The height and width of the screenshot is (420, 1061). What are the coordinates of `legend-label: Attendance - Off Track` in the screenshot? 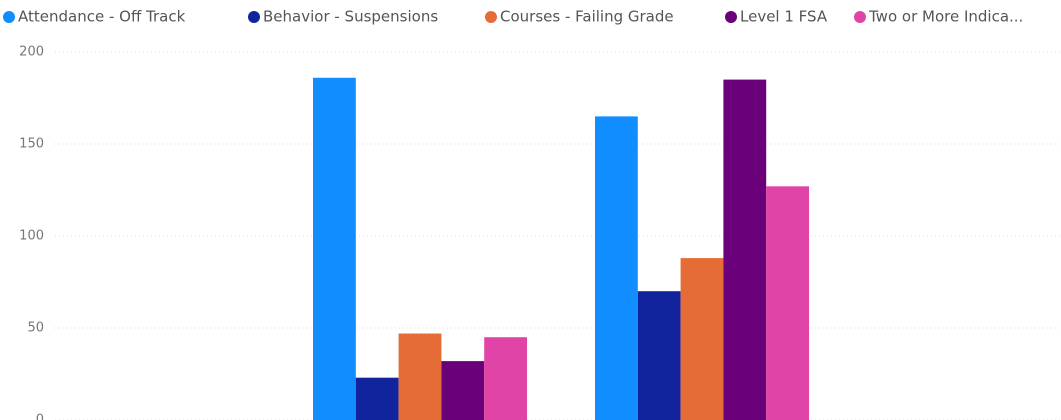 It's located at (102, 17).